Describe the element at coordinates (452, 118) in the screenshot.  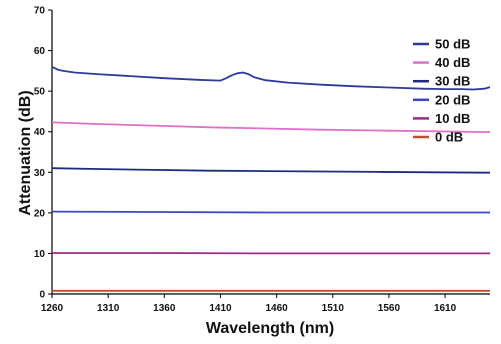
I see `legend-label: 10 dB` at that location.